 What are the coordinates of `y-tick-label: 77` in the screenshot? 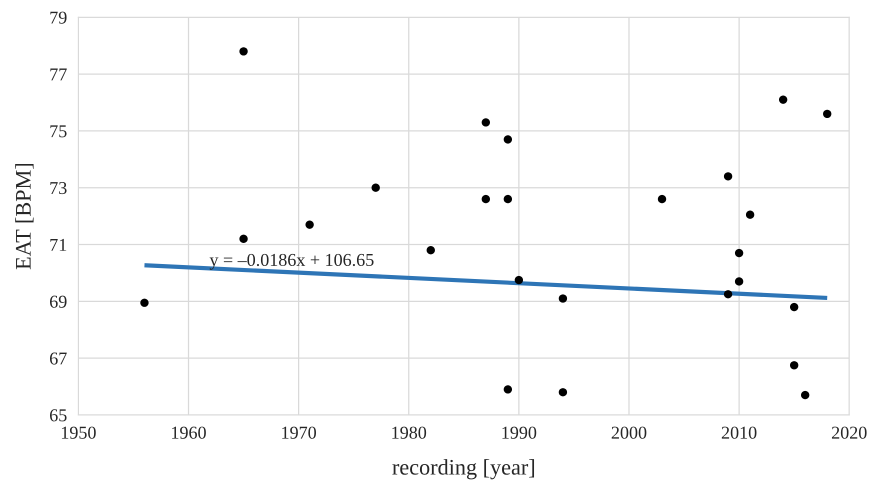 It's located at (58, 74).